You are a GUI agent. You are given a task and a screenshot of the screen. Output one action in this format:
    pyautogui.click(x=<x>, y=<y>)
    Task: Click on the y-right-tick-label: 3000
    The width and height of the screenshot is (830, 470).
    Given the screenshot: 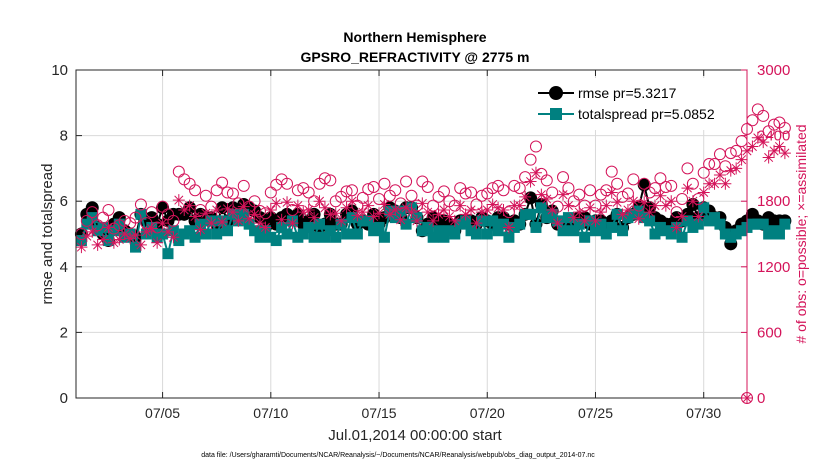 What is the action you would take?
    pyautogui.click(x=773, y=70)
    